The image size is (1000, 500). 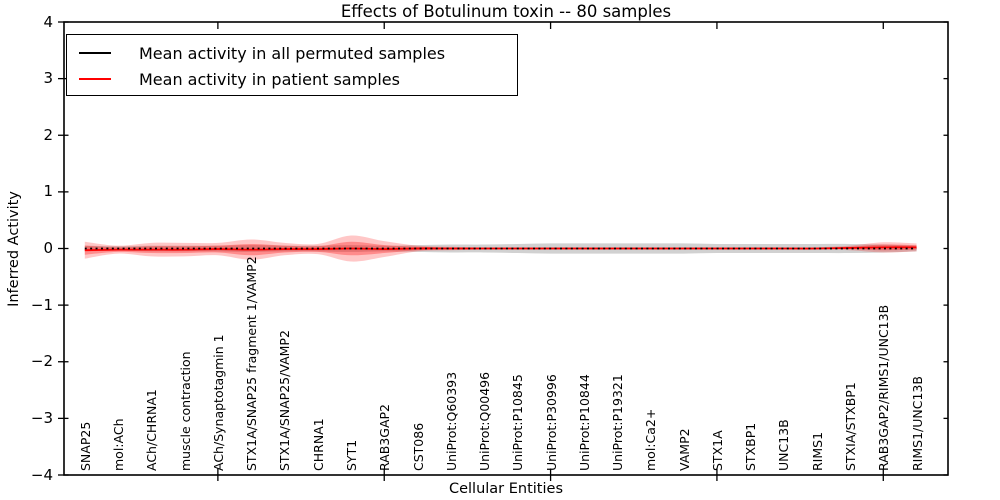 What do you see at coordinates (884, 387) in the screenshot?
I see `x-tick-label: RAB3GAP2/RIMS1/UNC13B` at bounding box center [884, 387].